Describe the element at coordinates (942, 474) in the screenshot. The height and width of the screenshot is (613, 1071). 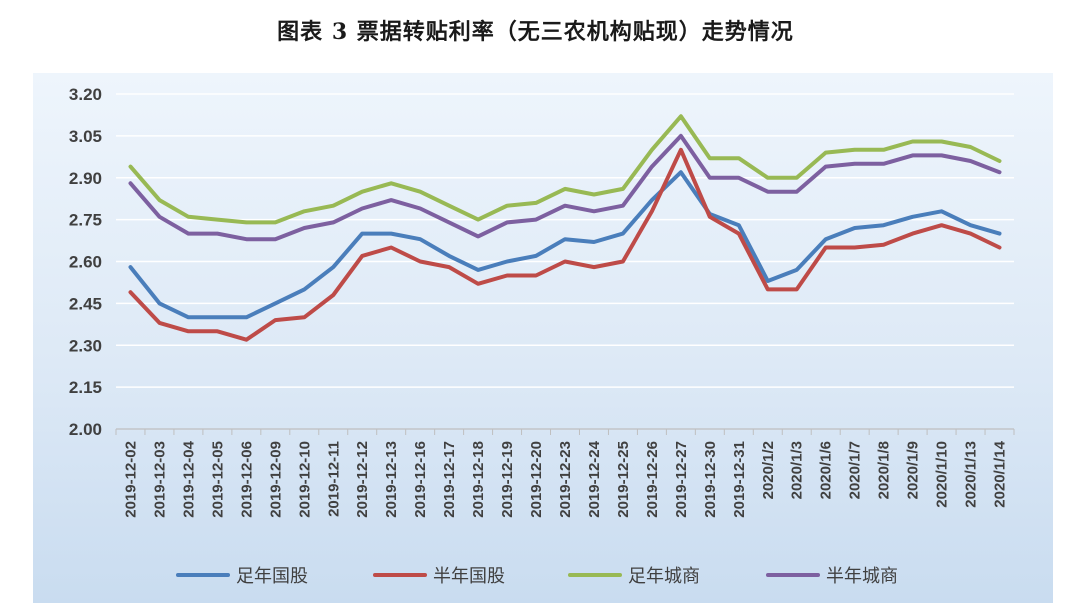
I see `x-tick-label: 2020/1/10` at that location.